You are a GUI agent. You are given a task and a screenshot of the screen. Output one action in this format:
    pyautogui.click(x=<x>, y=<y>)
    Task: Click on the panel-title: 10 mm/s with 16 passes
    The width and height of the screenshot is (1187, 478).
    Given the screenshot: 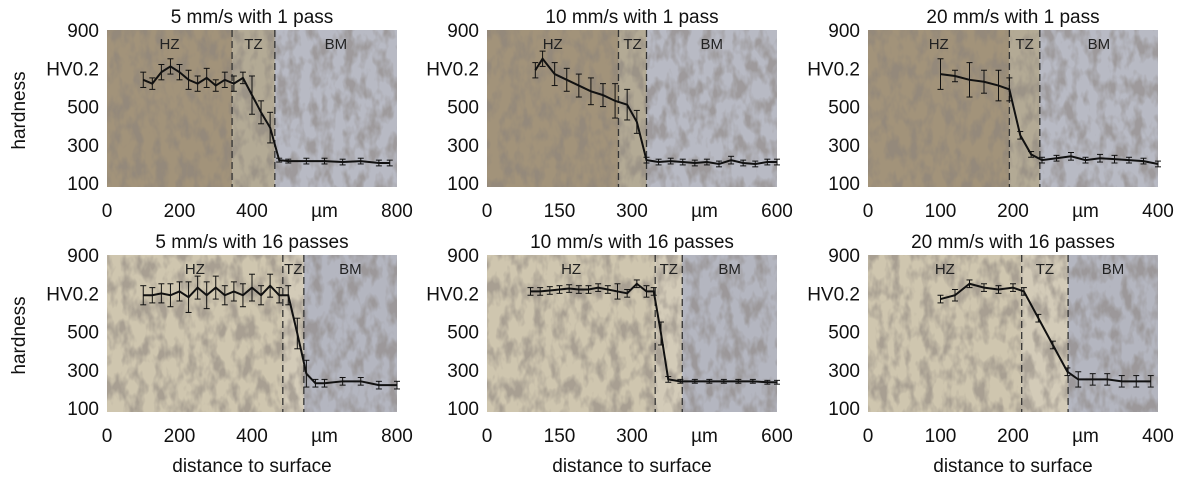 What is the action you would take?
    pyautogui.click(x=632, y=242)
    